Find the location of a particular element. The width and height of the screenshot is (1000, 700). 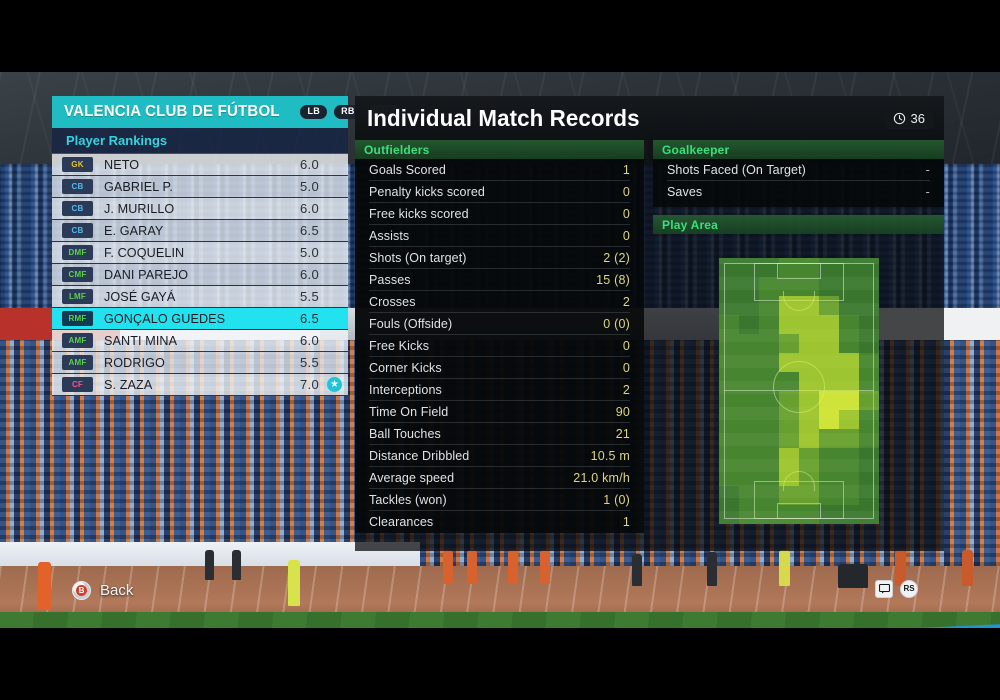

stat-label: Average speed is located at coordinates (412, 477).